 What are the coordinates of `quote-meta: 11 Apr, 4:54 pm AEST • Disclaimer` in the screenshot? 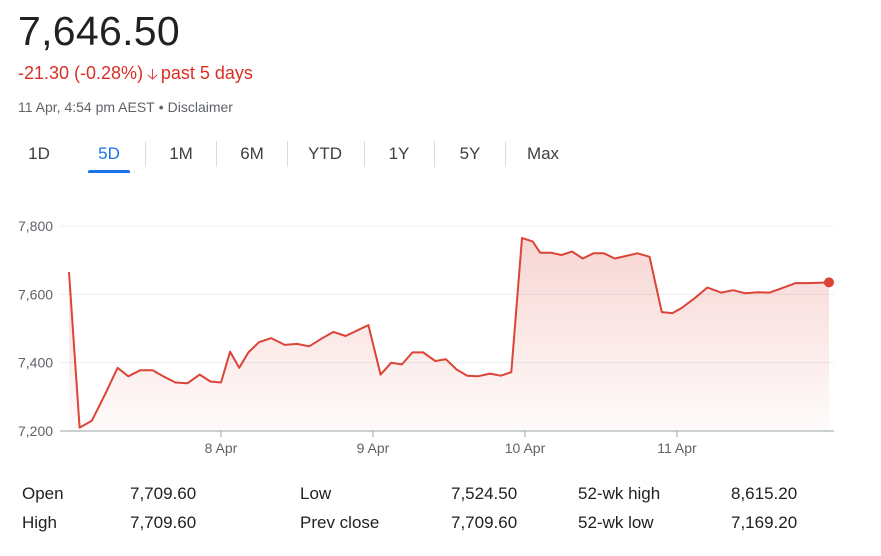 It's located at (125, 107).